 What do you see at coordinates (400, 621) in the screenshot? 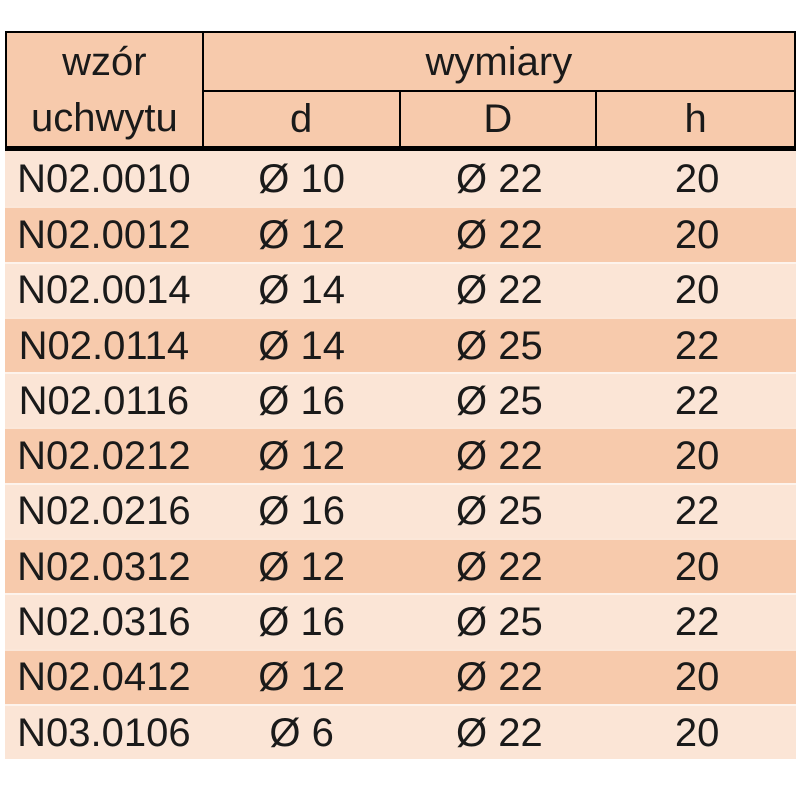
I see `table-row: N02.0316 Ø 16 Ø 25 22` at bounding box center [400, 621].